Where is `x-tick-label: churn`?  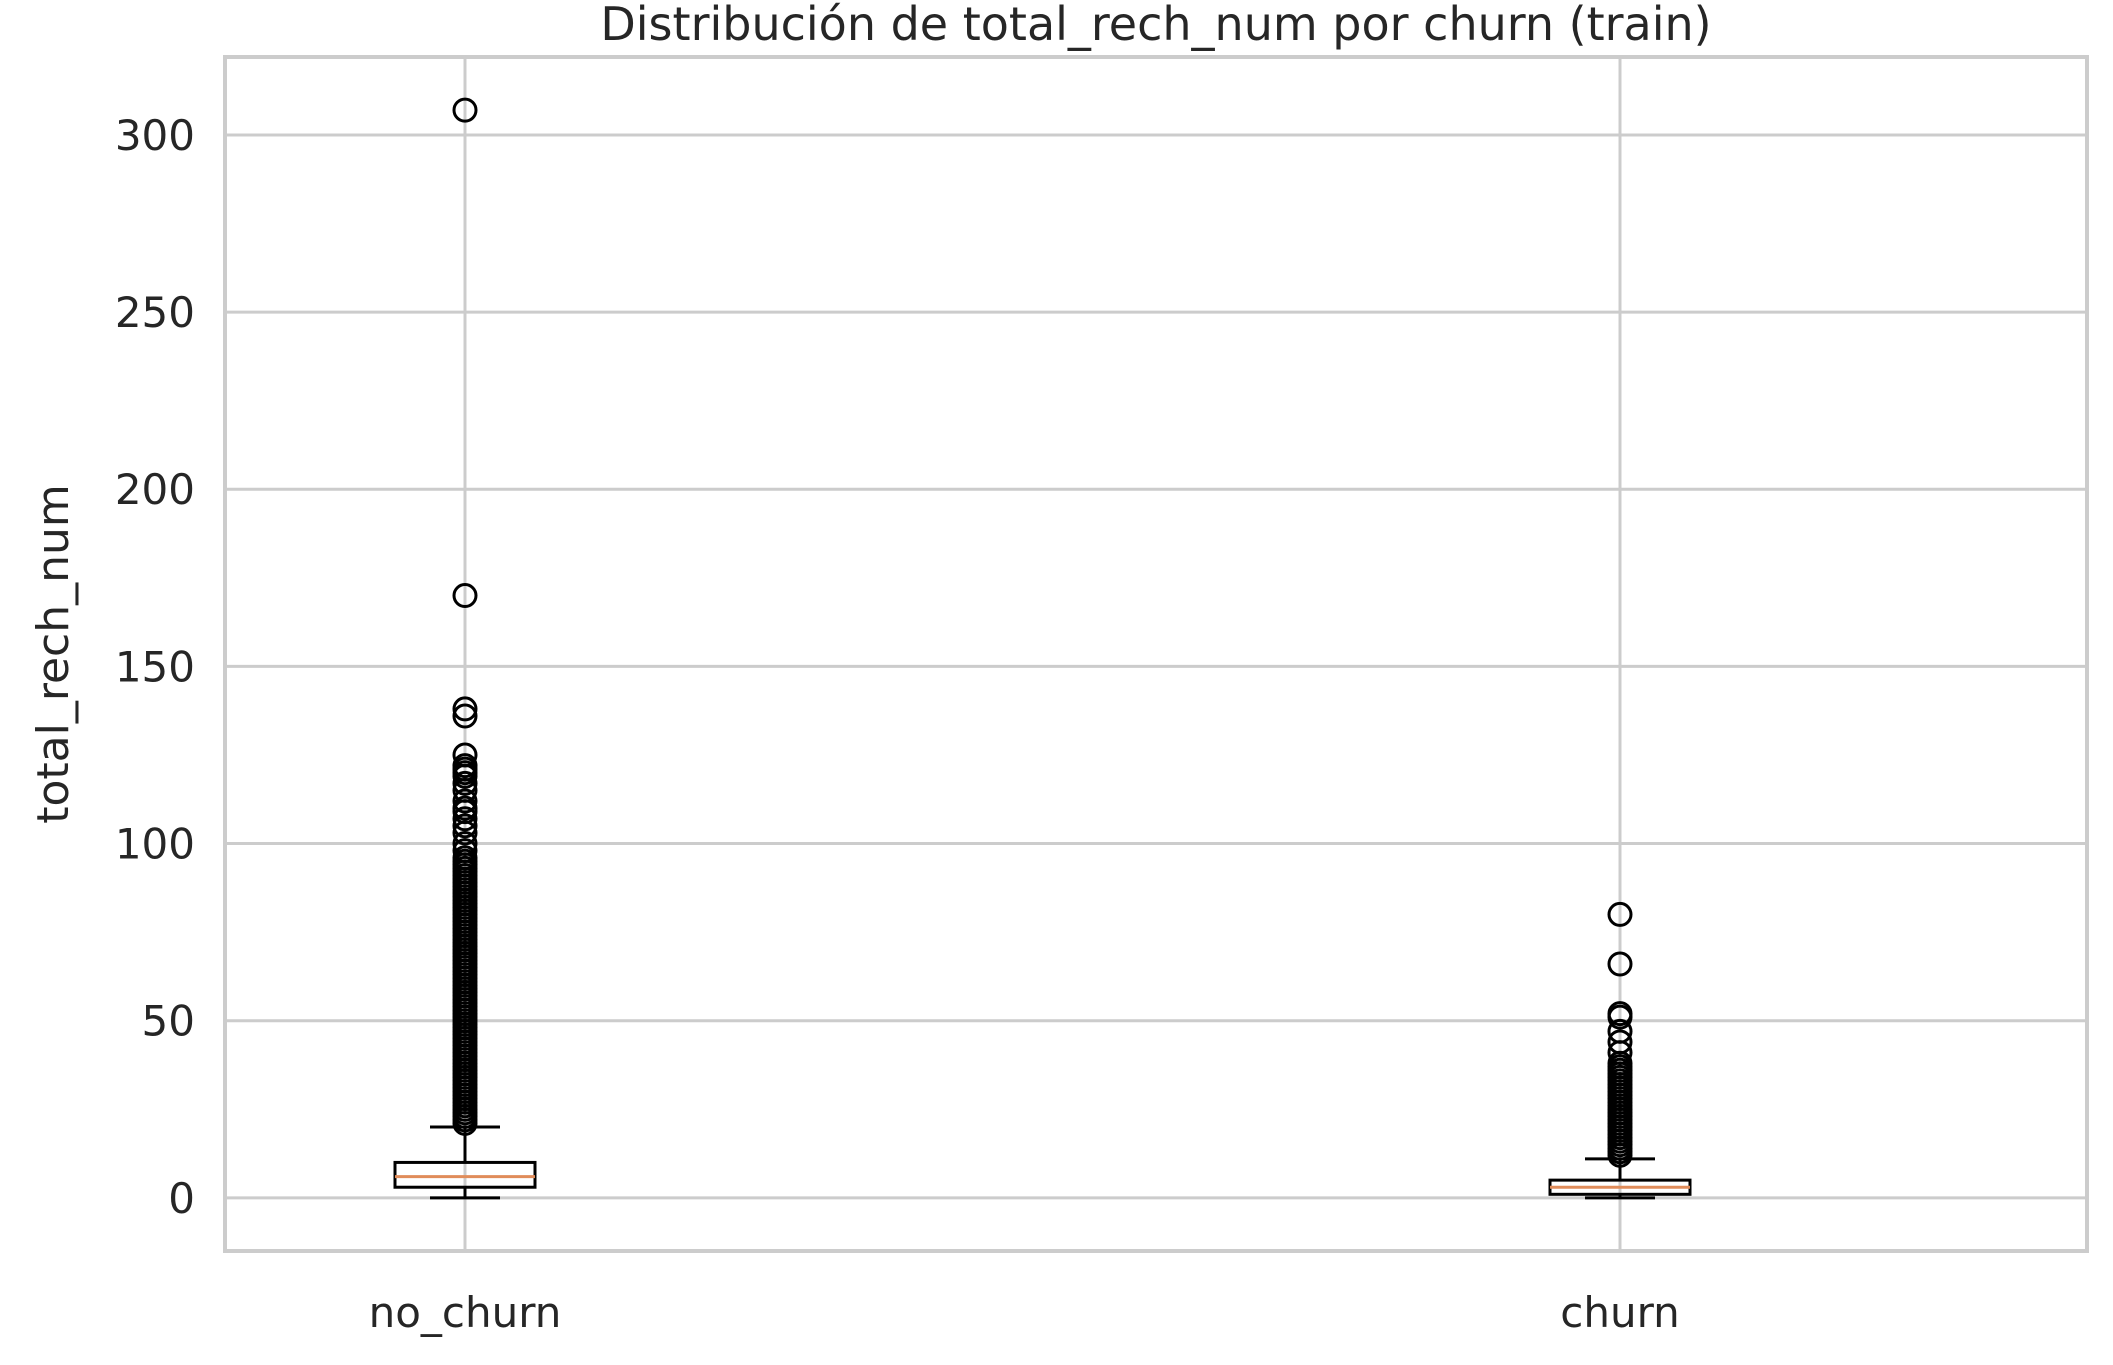 x-tick-label: churn is located at coordinates (1619, 1312).